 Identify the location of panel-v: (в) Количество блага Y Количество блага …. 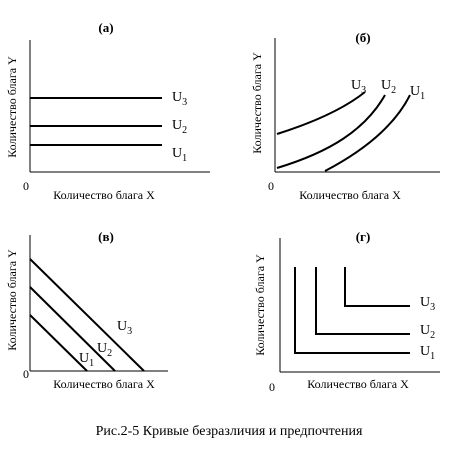
(86, 310).